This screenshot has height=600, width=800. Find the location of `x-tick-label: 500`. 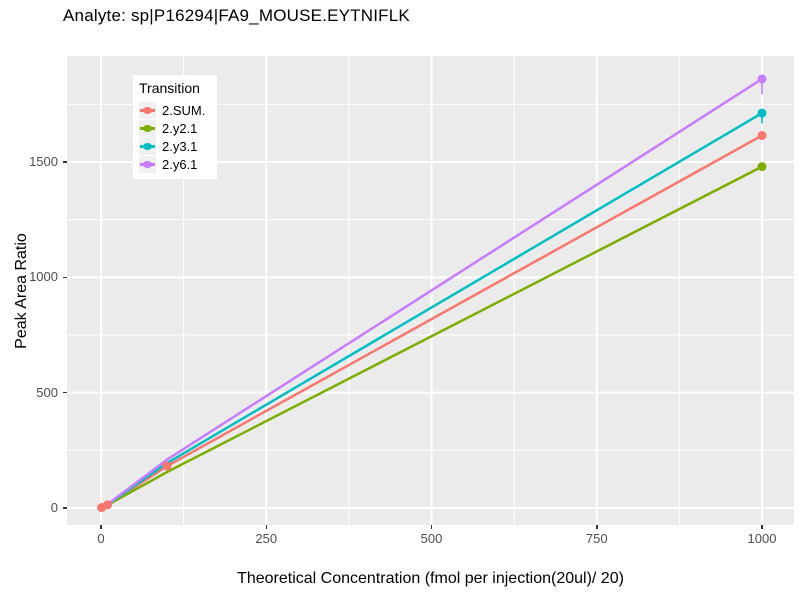

x-tick-label: 500 is located at coordinates (431, 538).